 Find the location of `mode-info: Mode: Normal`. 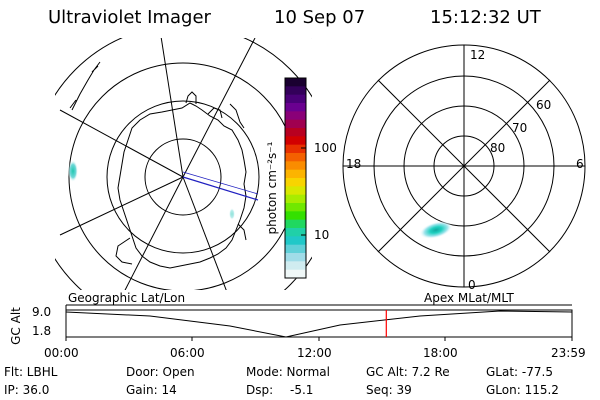

mode-info: Mode: Normal is located at coordinates (288, 372).